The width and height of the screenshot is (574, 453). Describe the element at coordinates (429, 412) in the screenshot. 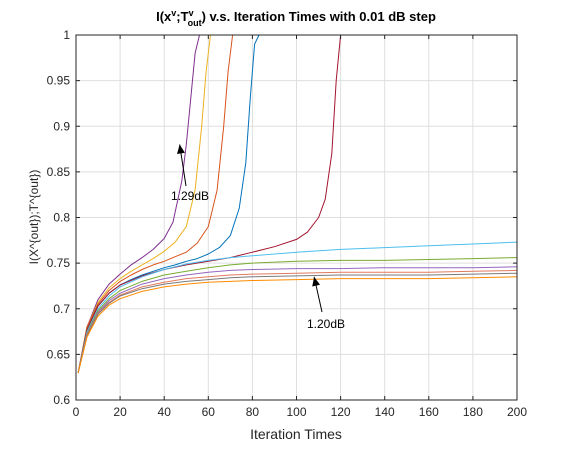

I see `x-tick-label: 160` at that location.